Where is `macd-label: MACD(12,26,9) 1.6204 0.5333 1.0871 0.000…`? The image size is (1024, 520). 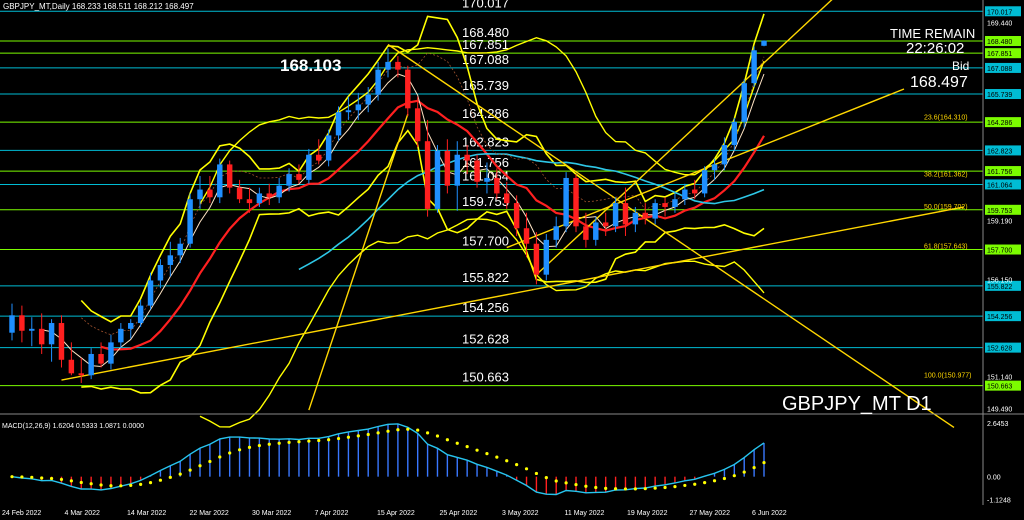 macd-label: MACD(12,26,9) 1.6204 0.5333 1.0871 0.000… is located at coordinates (73, 426).